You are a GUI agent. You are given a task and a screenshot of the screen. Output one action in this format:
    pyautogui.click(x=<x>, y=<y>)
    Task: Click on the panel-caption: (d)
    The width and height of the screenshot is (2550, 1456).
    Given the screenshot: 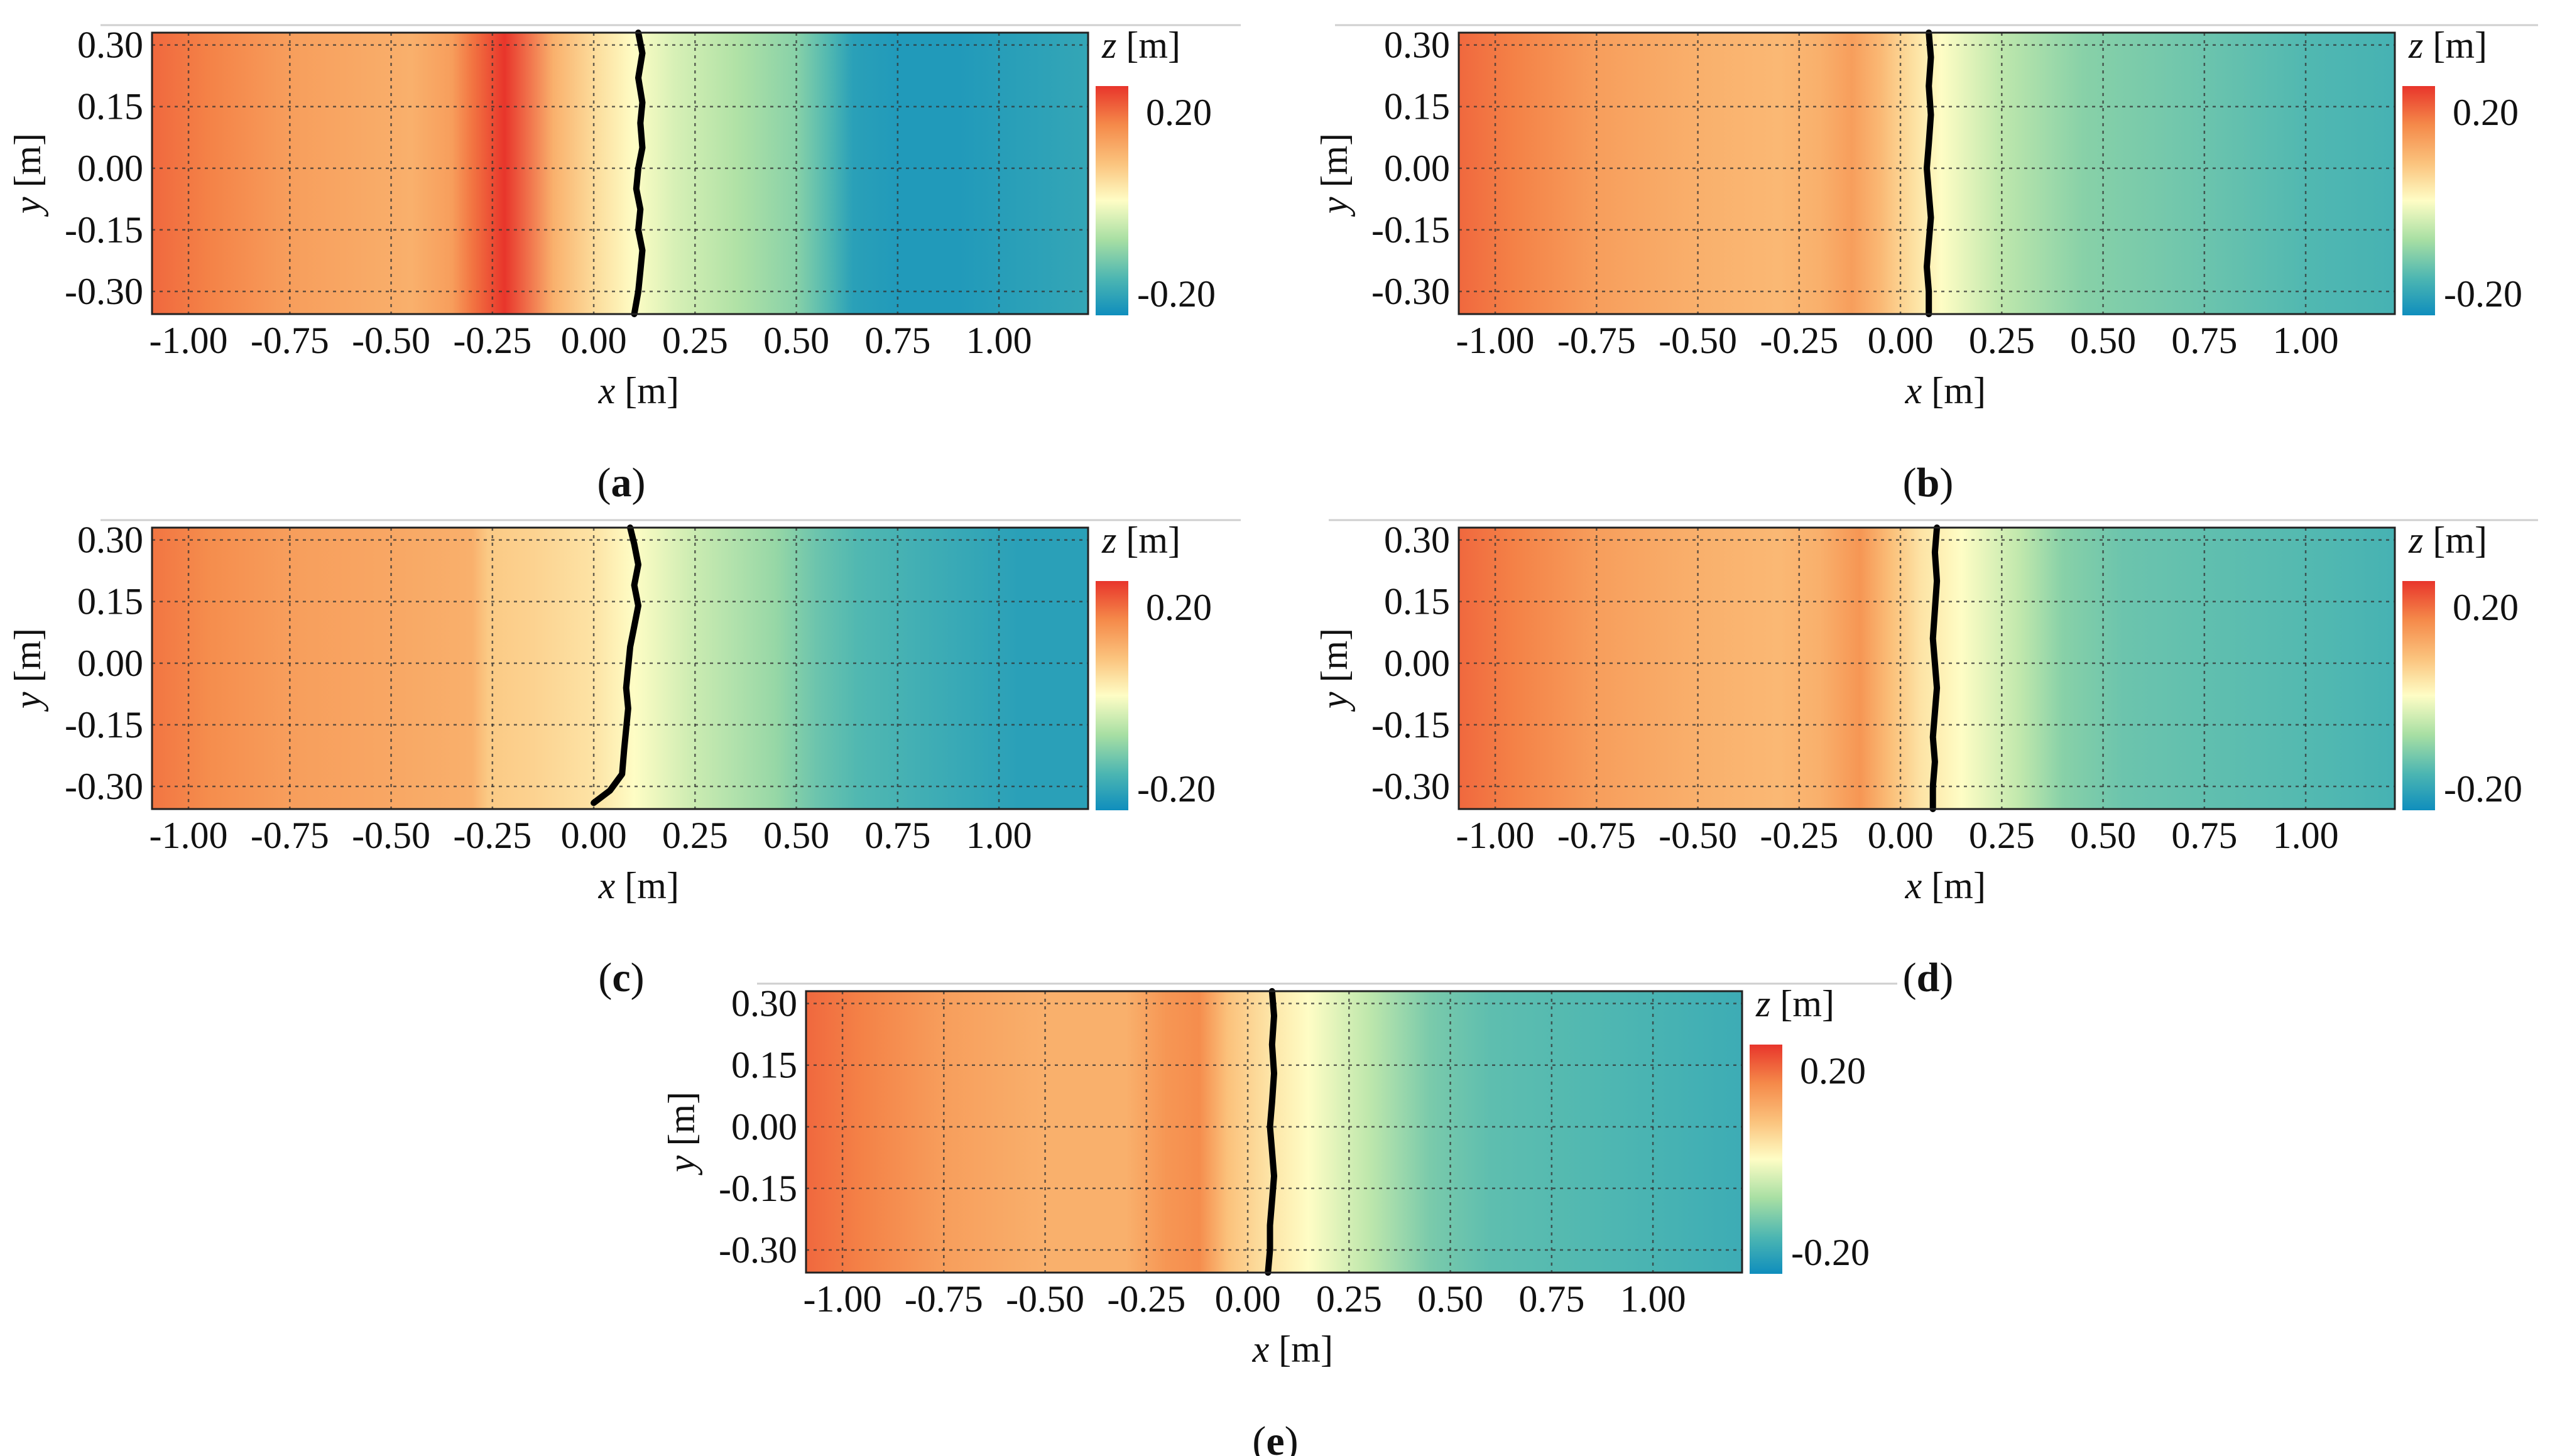 What is the action you would take?
    pyautogui.click(x=1928, y=978)
    